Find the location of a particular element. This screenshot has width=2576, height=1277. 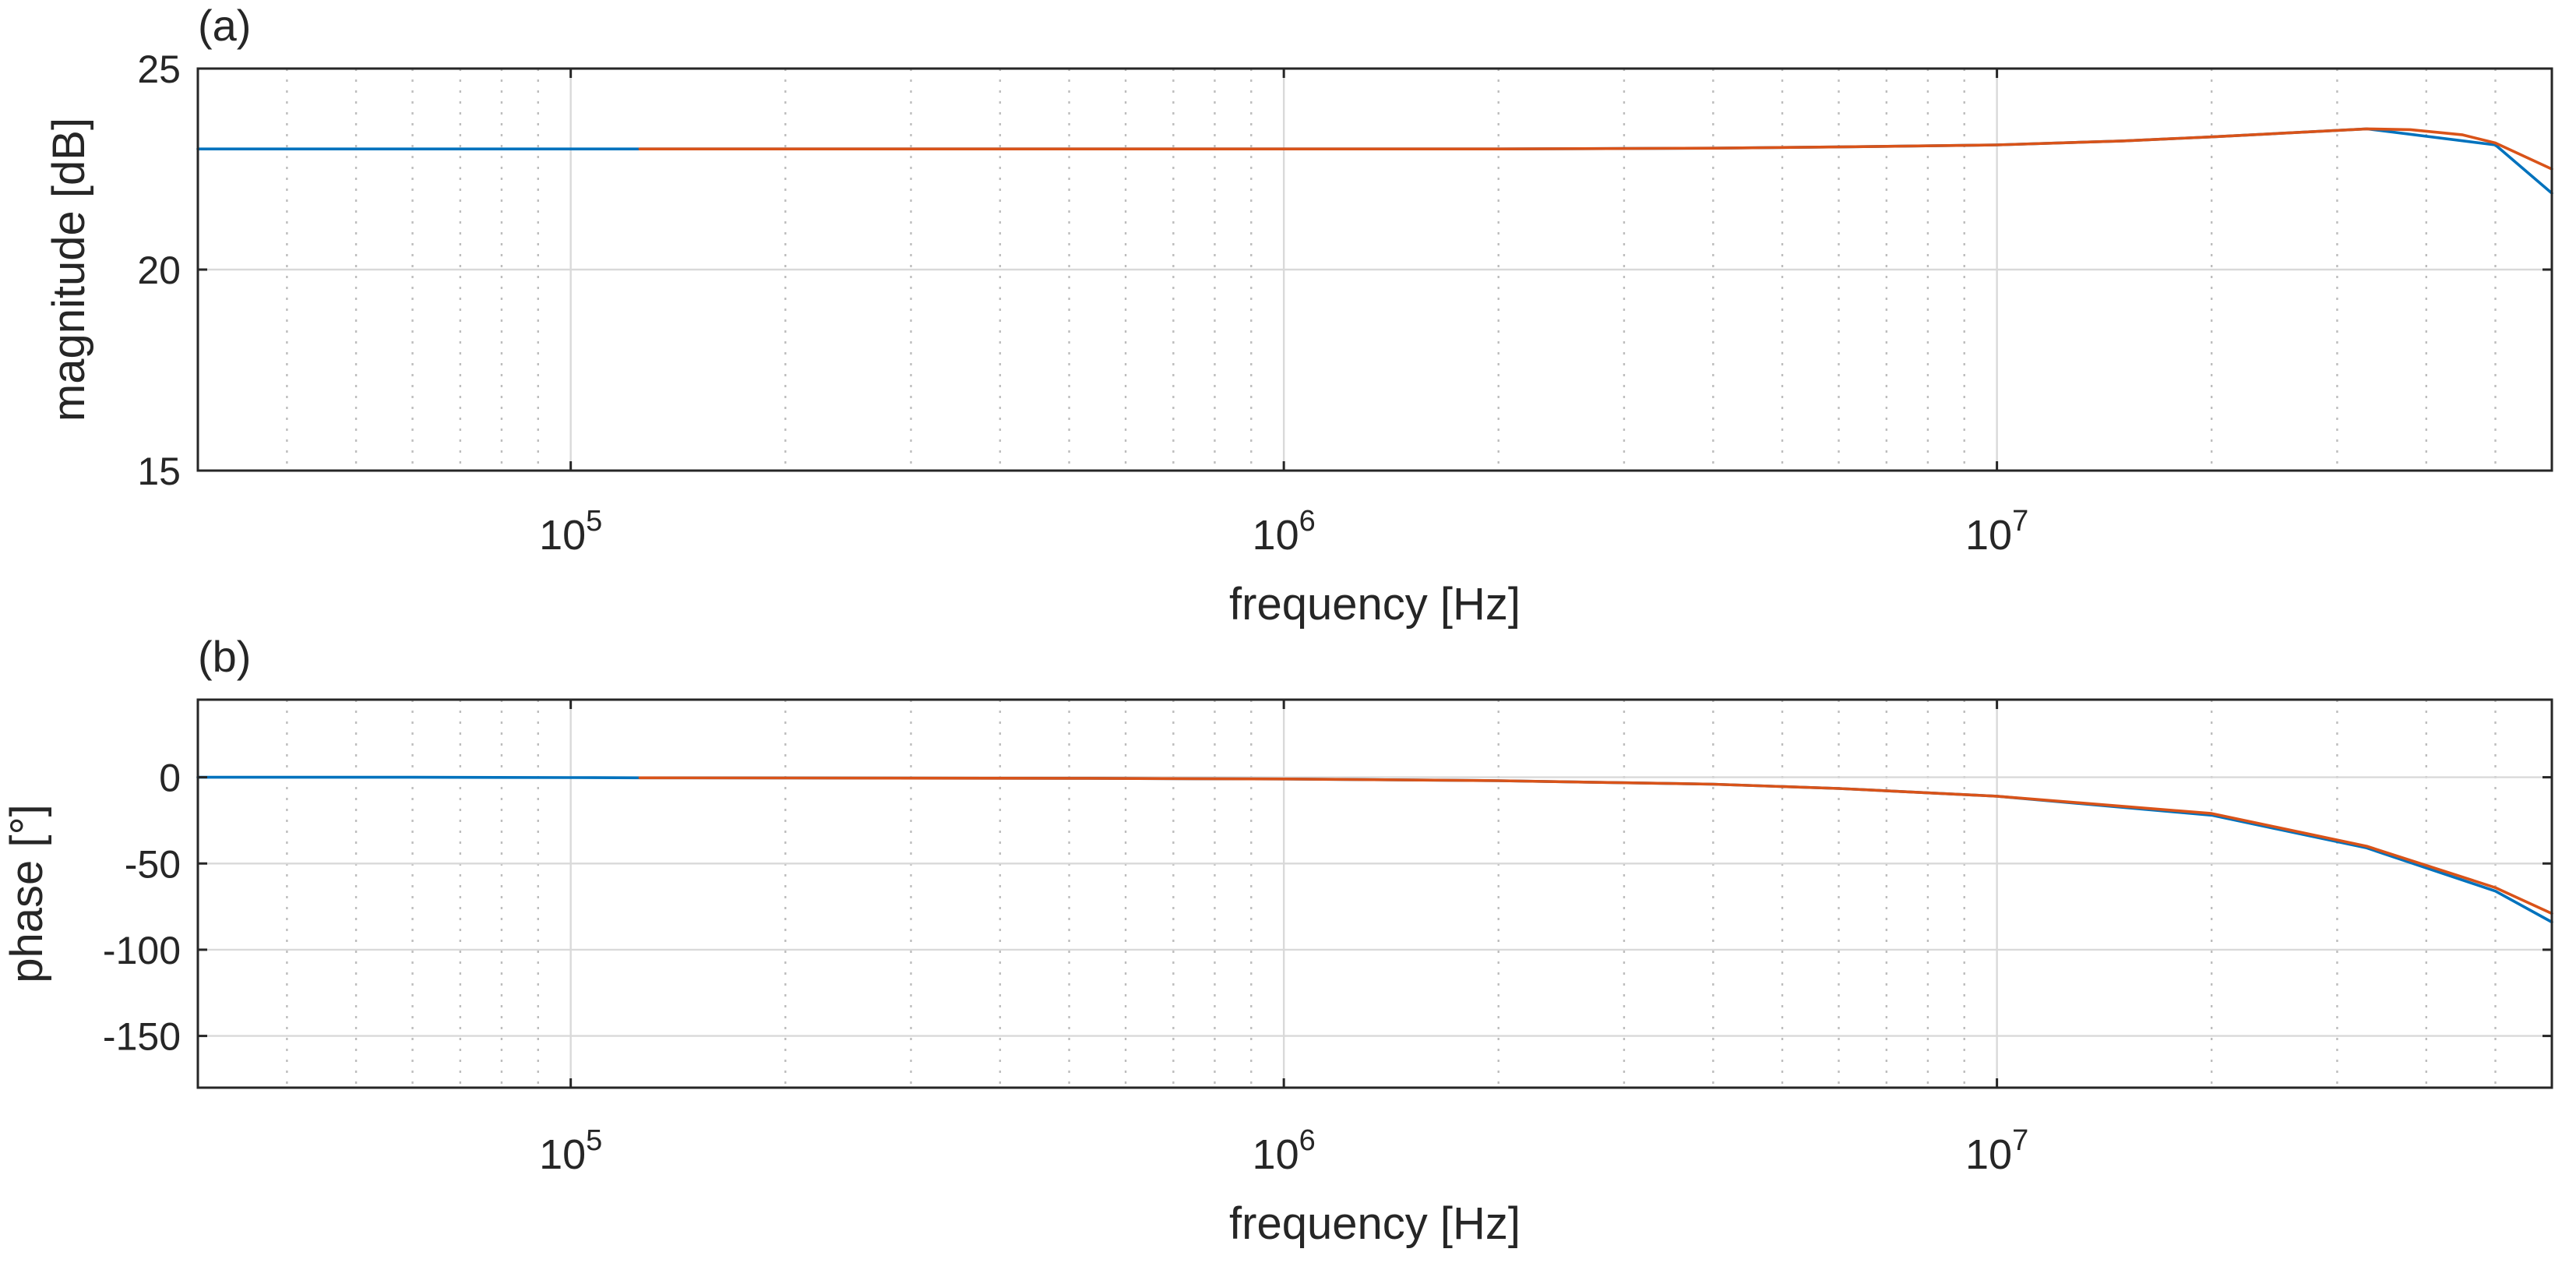

y-tick-label: 20 is located at coordinates (159, 270).